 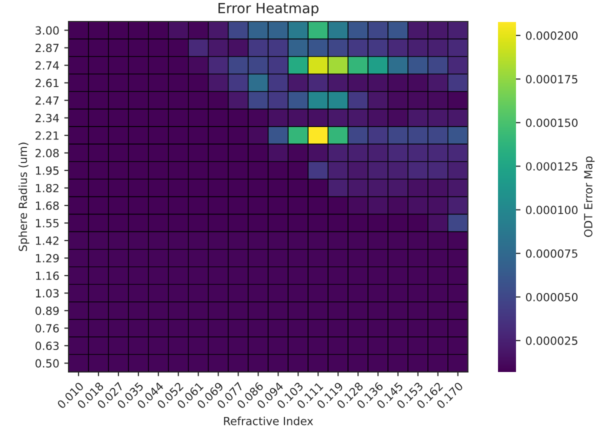 I want to click on y-tick-label: 2.34, so click(x=47, y=118).